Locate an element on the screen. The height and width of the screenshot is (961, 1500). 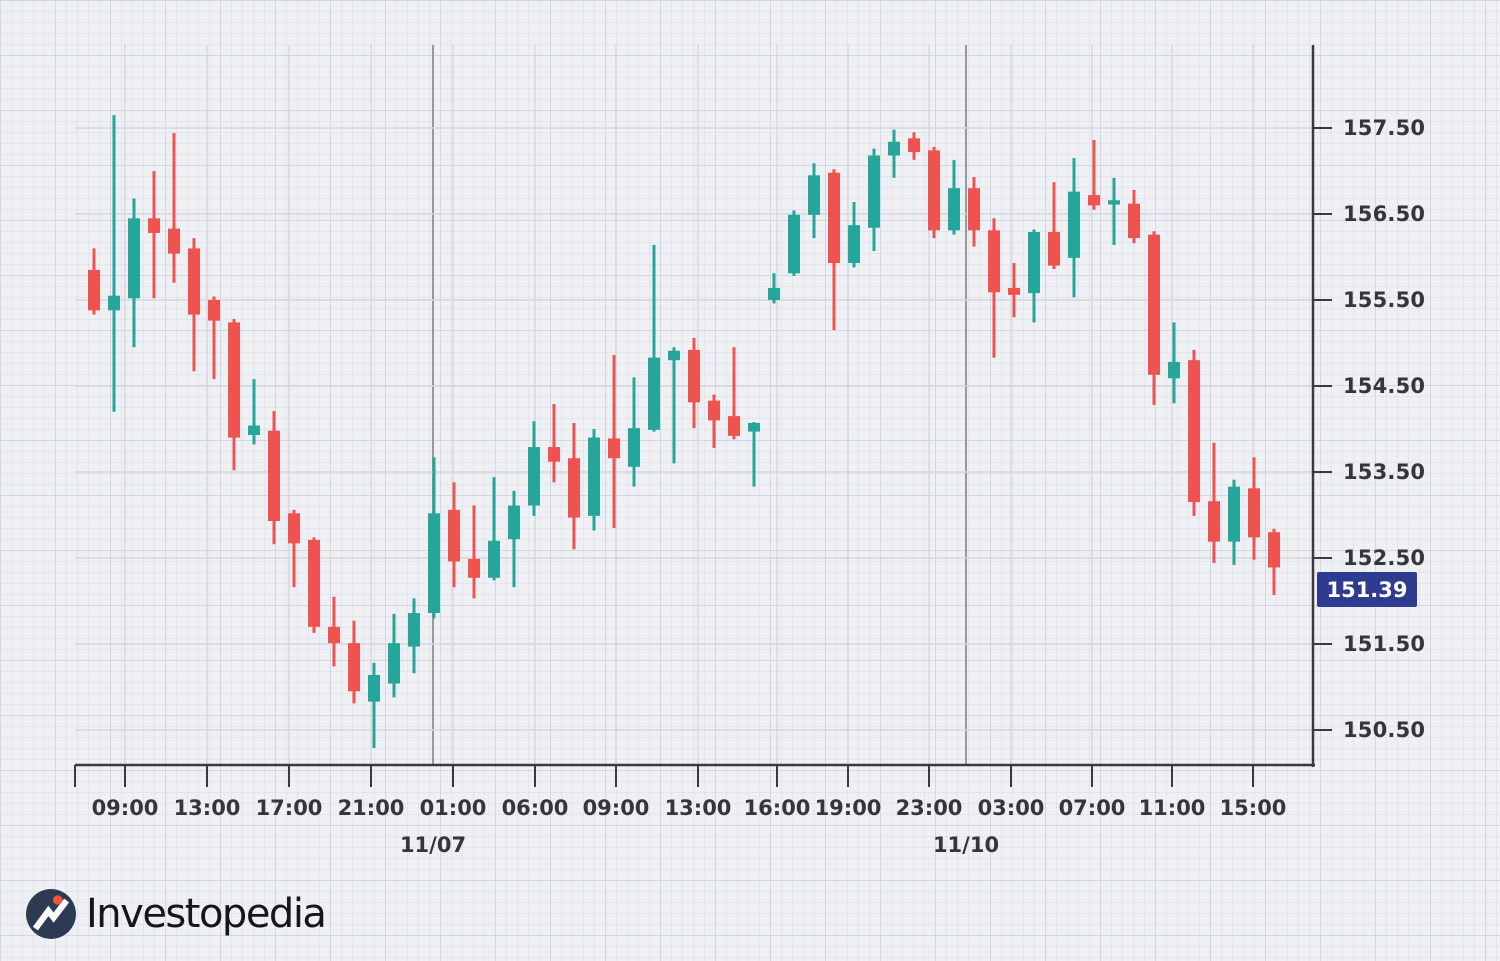
investopedia-logo-text: Investopedia is located at coordinates (206, 914).